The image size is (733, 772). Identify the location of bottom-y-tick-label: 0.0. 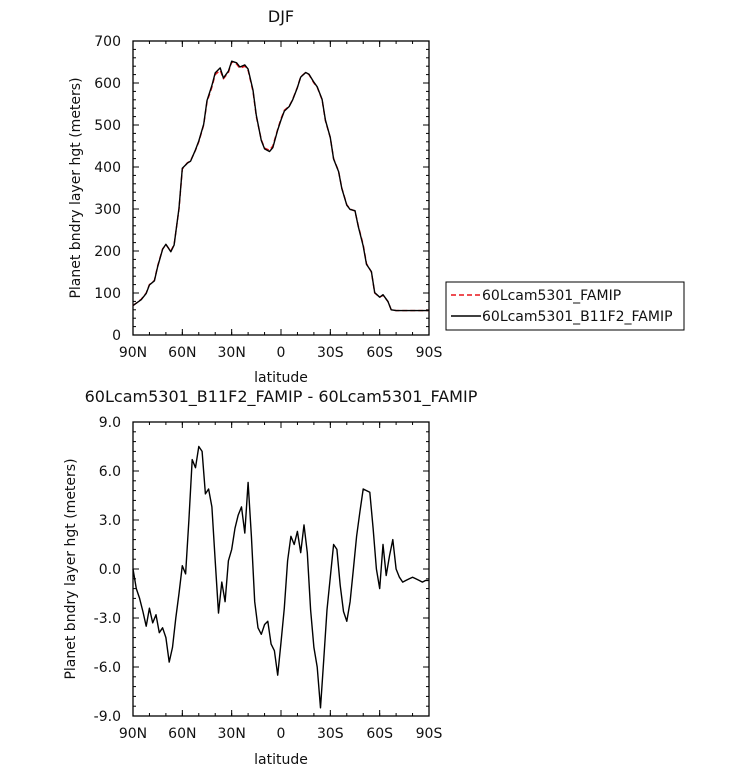
(110, 570).